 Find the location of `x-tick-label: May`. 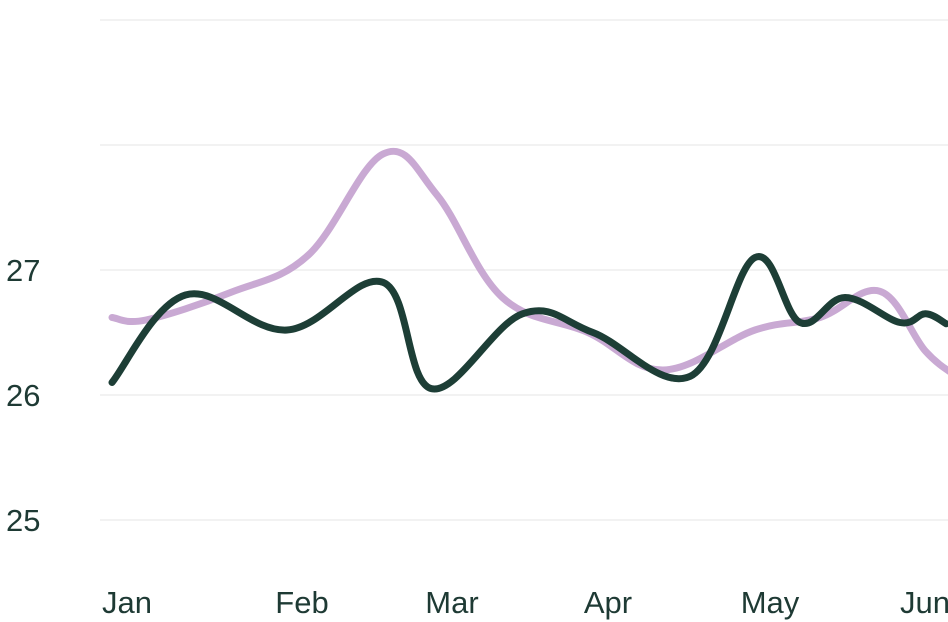

x-tick-label: May is located at coordinates (770, 602).